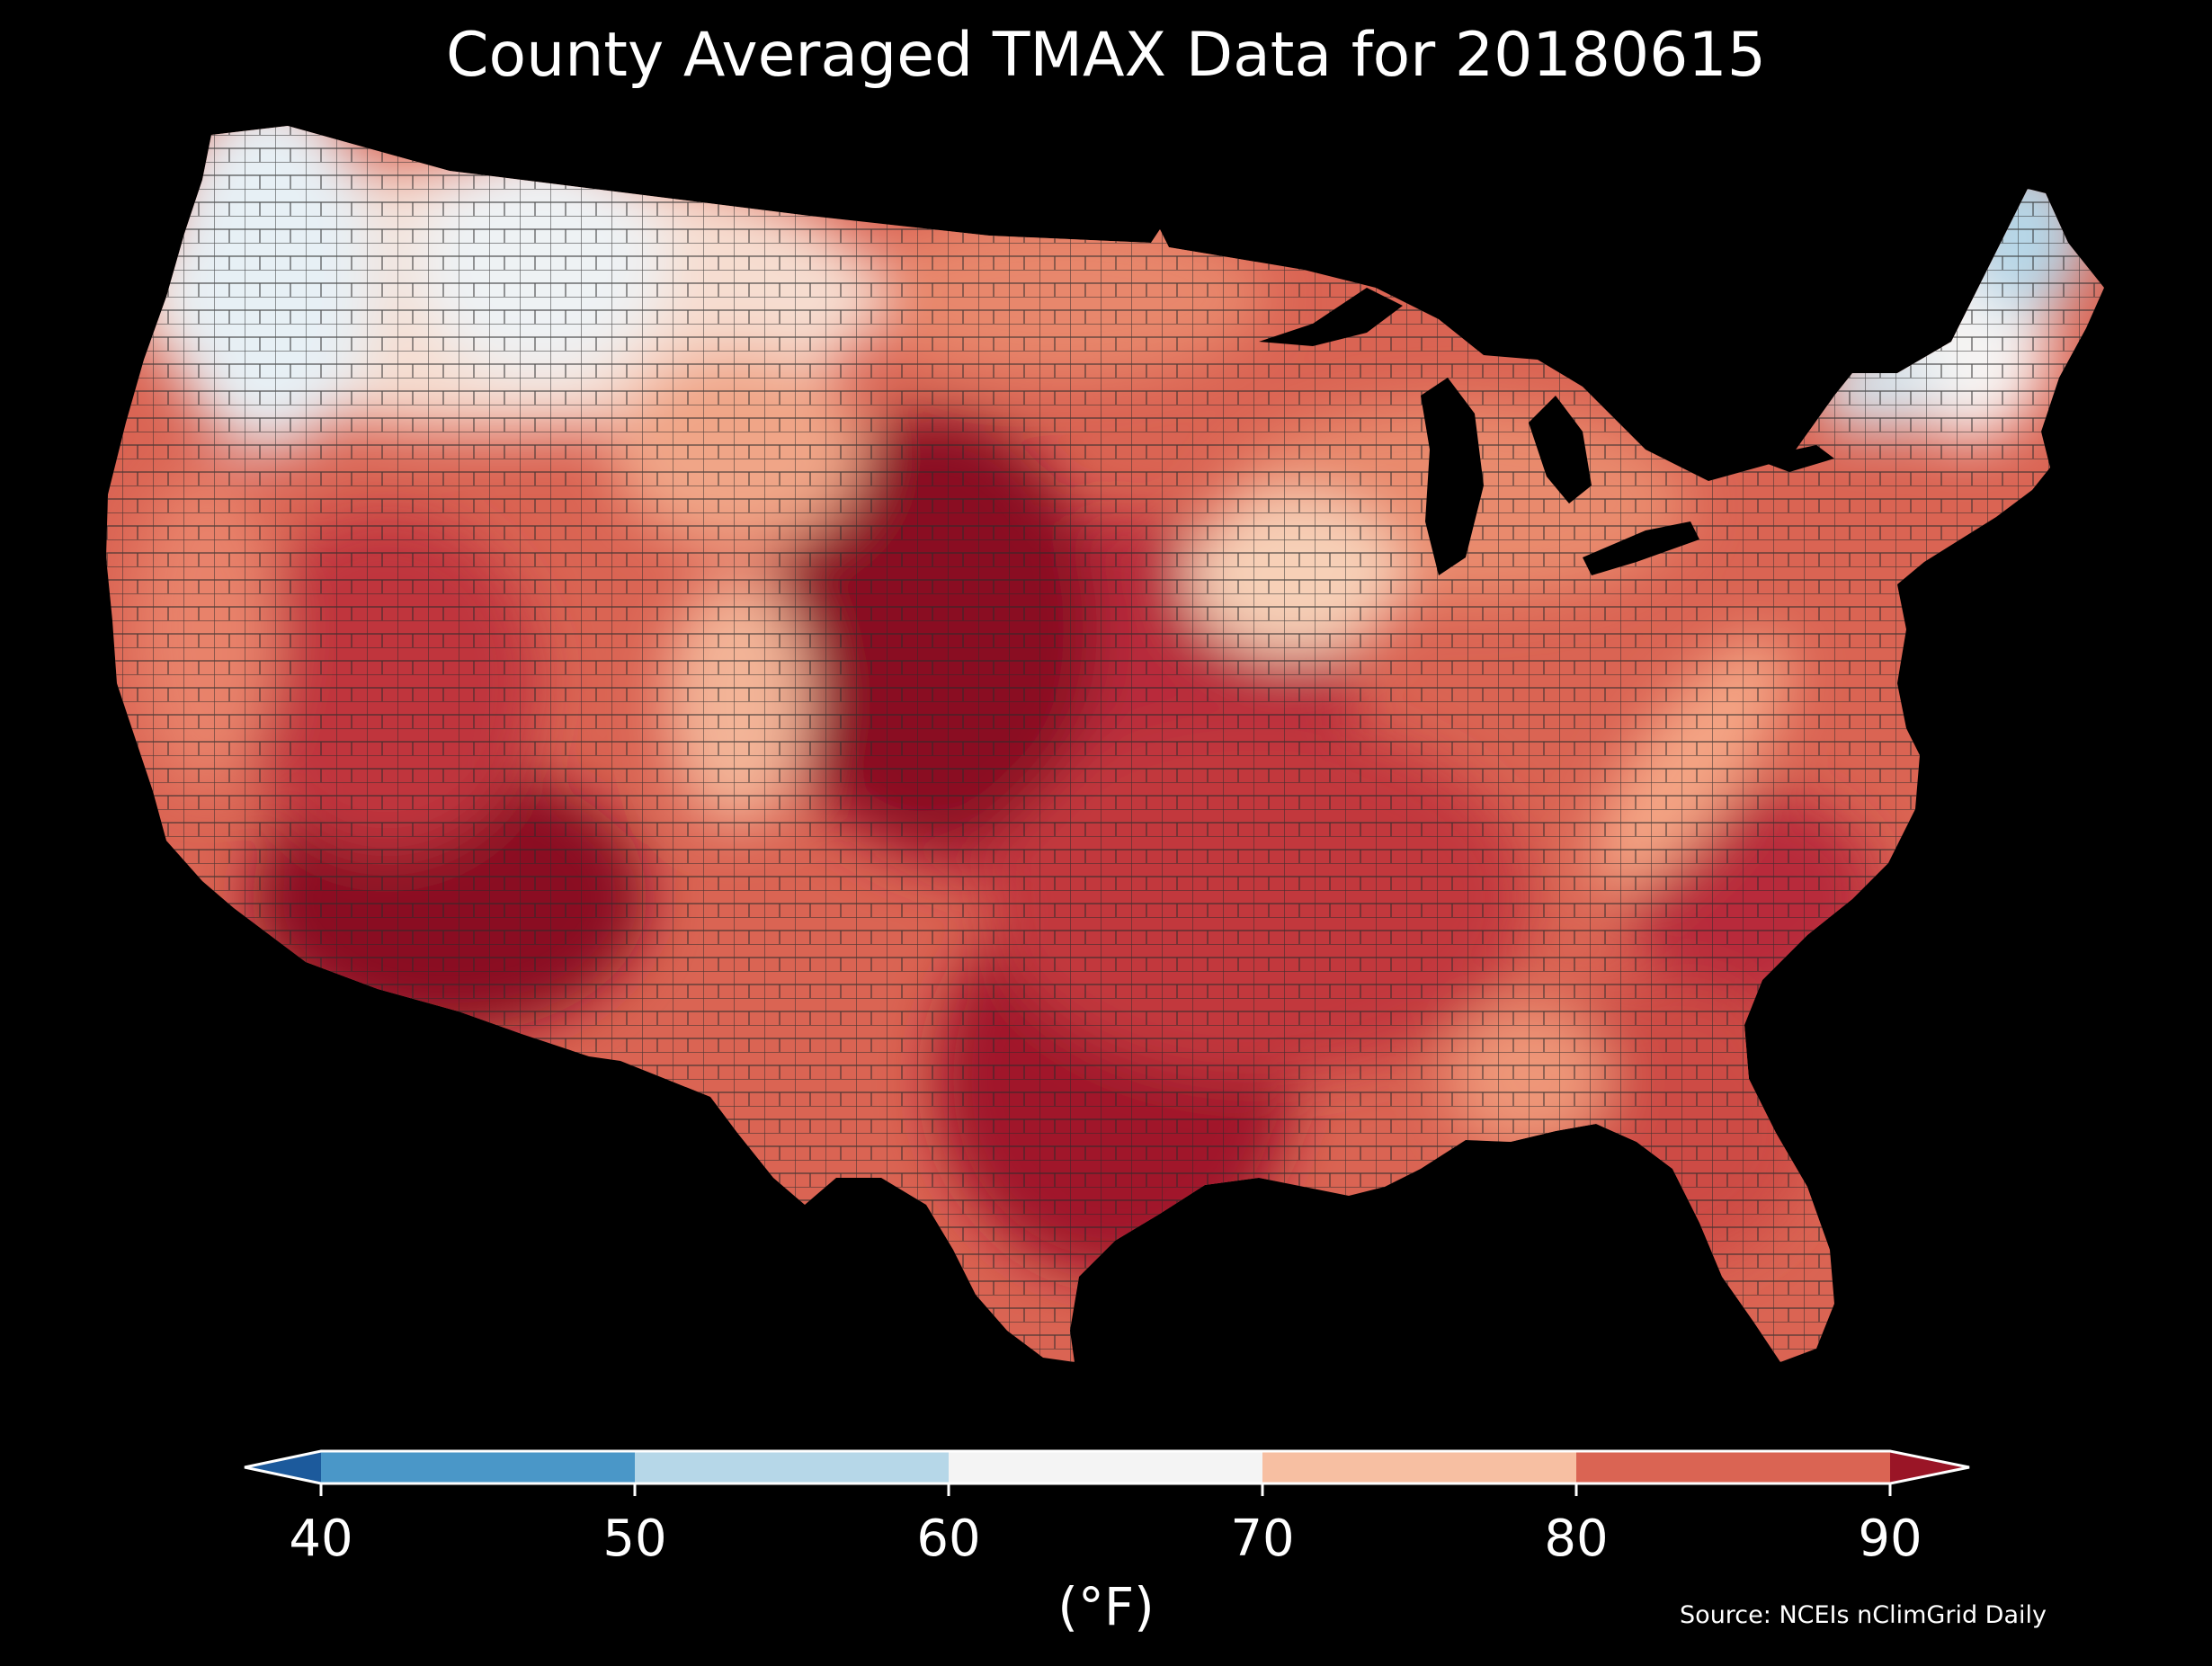  I want to click on colorbar-tick-label-80: 80, so click(1576, 1539).